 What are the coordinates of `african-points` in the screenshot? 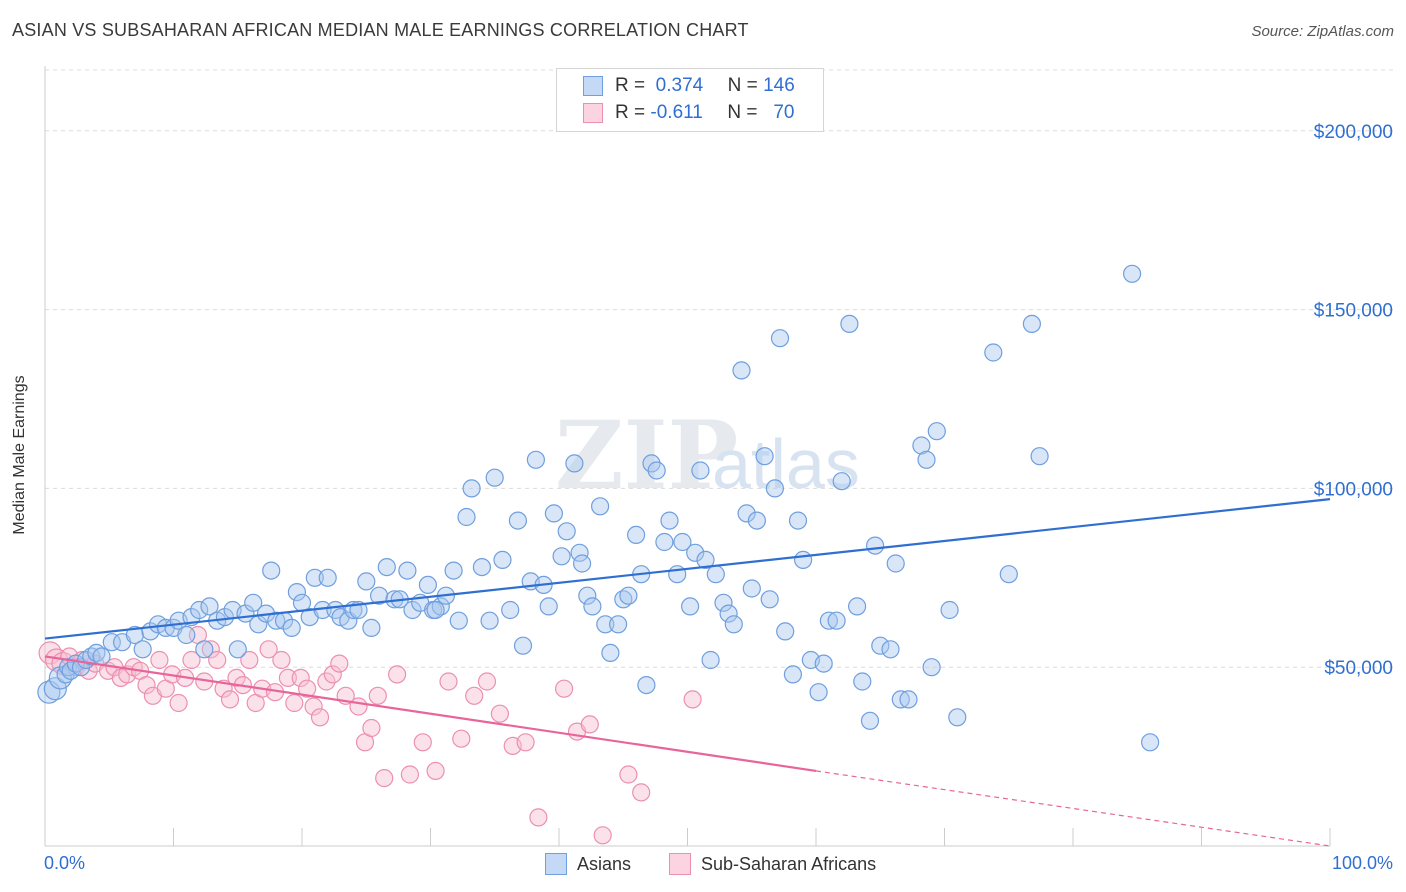 It's located at (370, 735).